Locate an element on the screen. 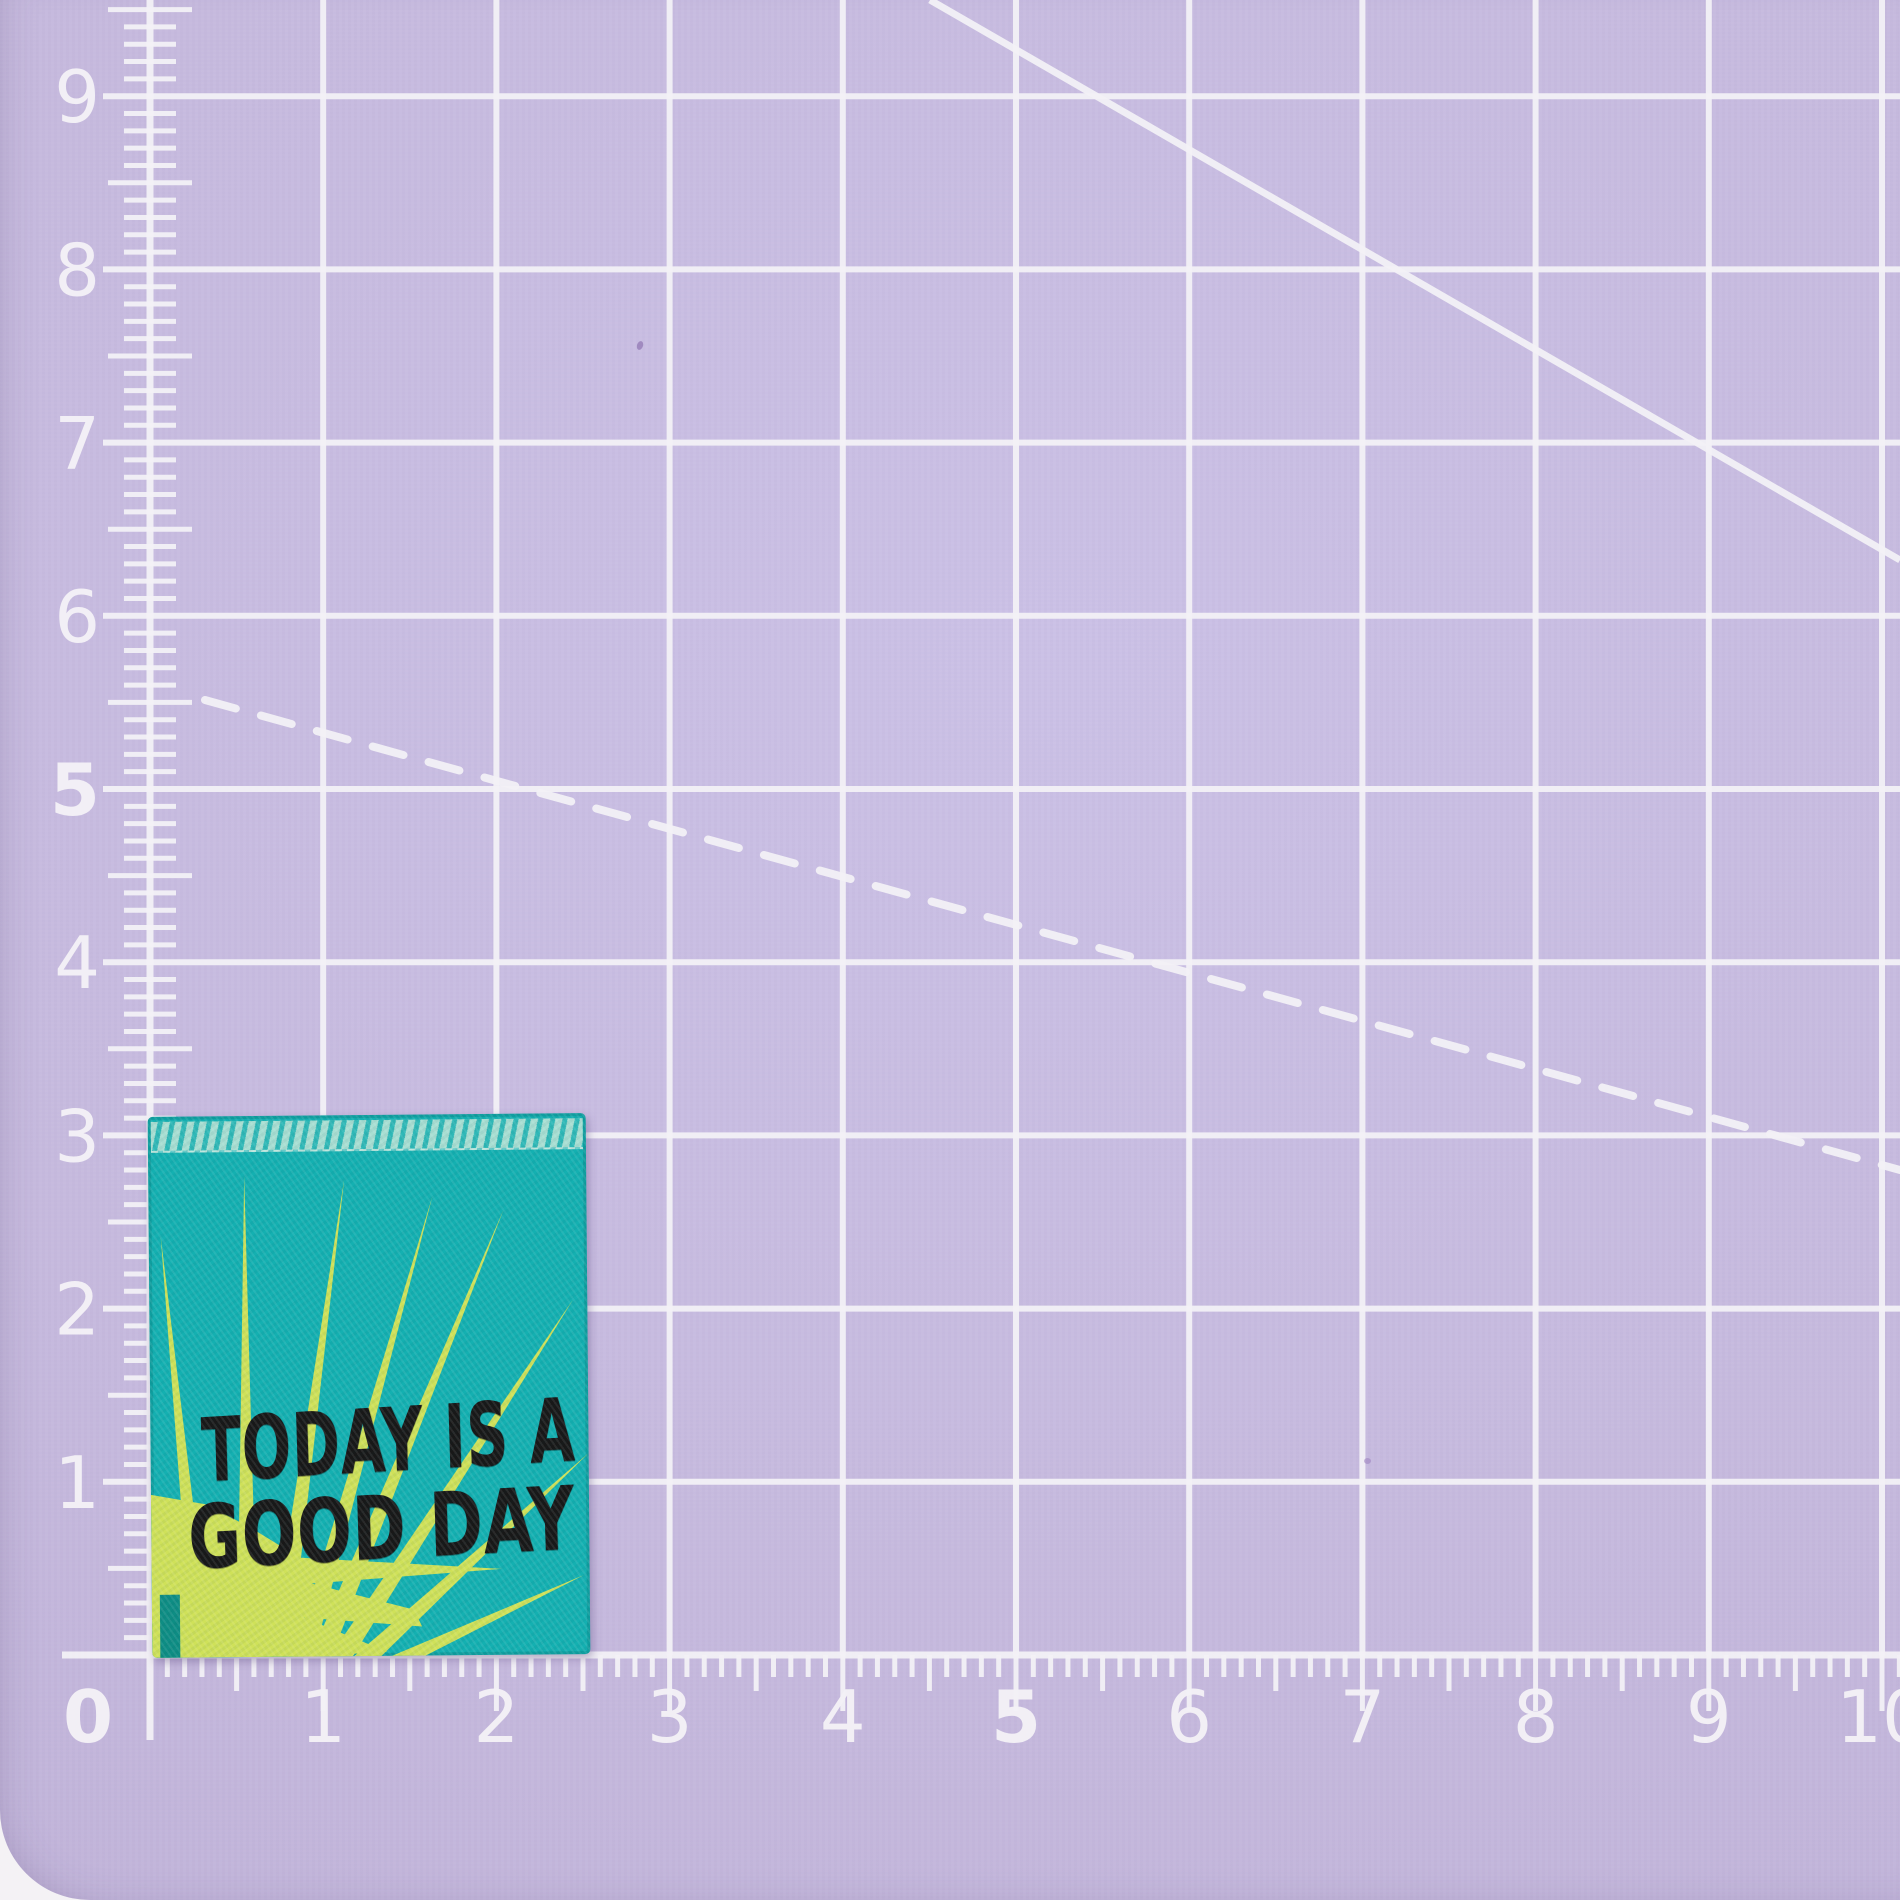 This screenshot has height=1900, width=1900. sunburst-graphic is located at coordinates (369, 1417).